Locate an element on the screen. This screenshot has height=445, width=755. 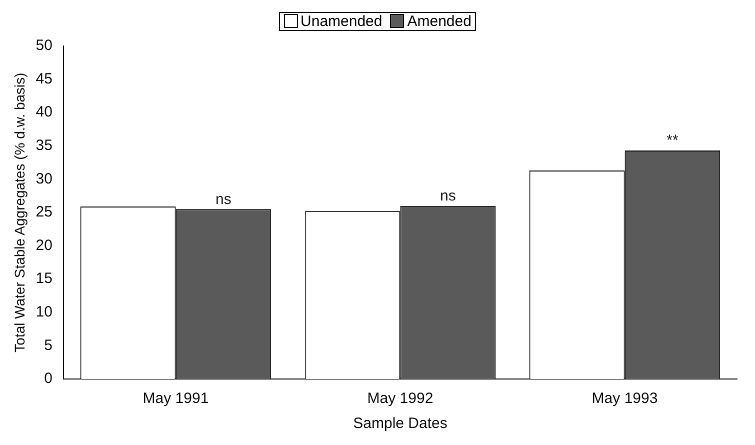
y-tick-label: 45 is located at coordinates (44, 79).